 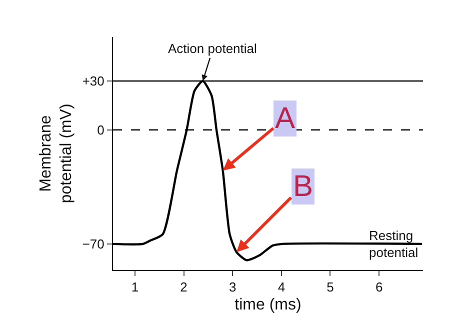 What do you see at coordinates (93, 81) in the screenshot?
I see `y-tick-label: +30` at bounding box center [93, 81].